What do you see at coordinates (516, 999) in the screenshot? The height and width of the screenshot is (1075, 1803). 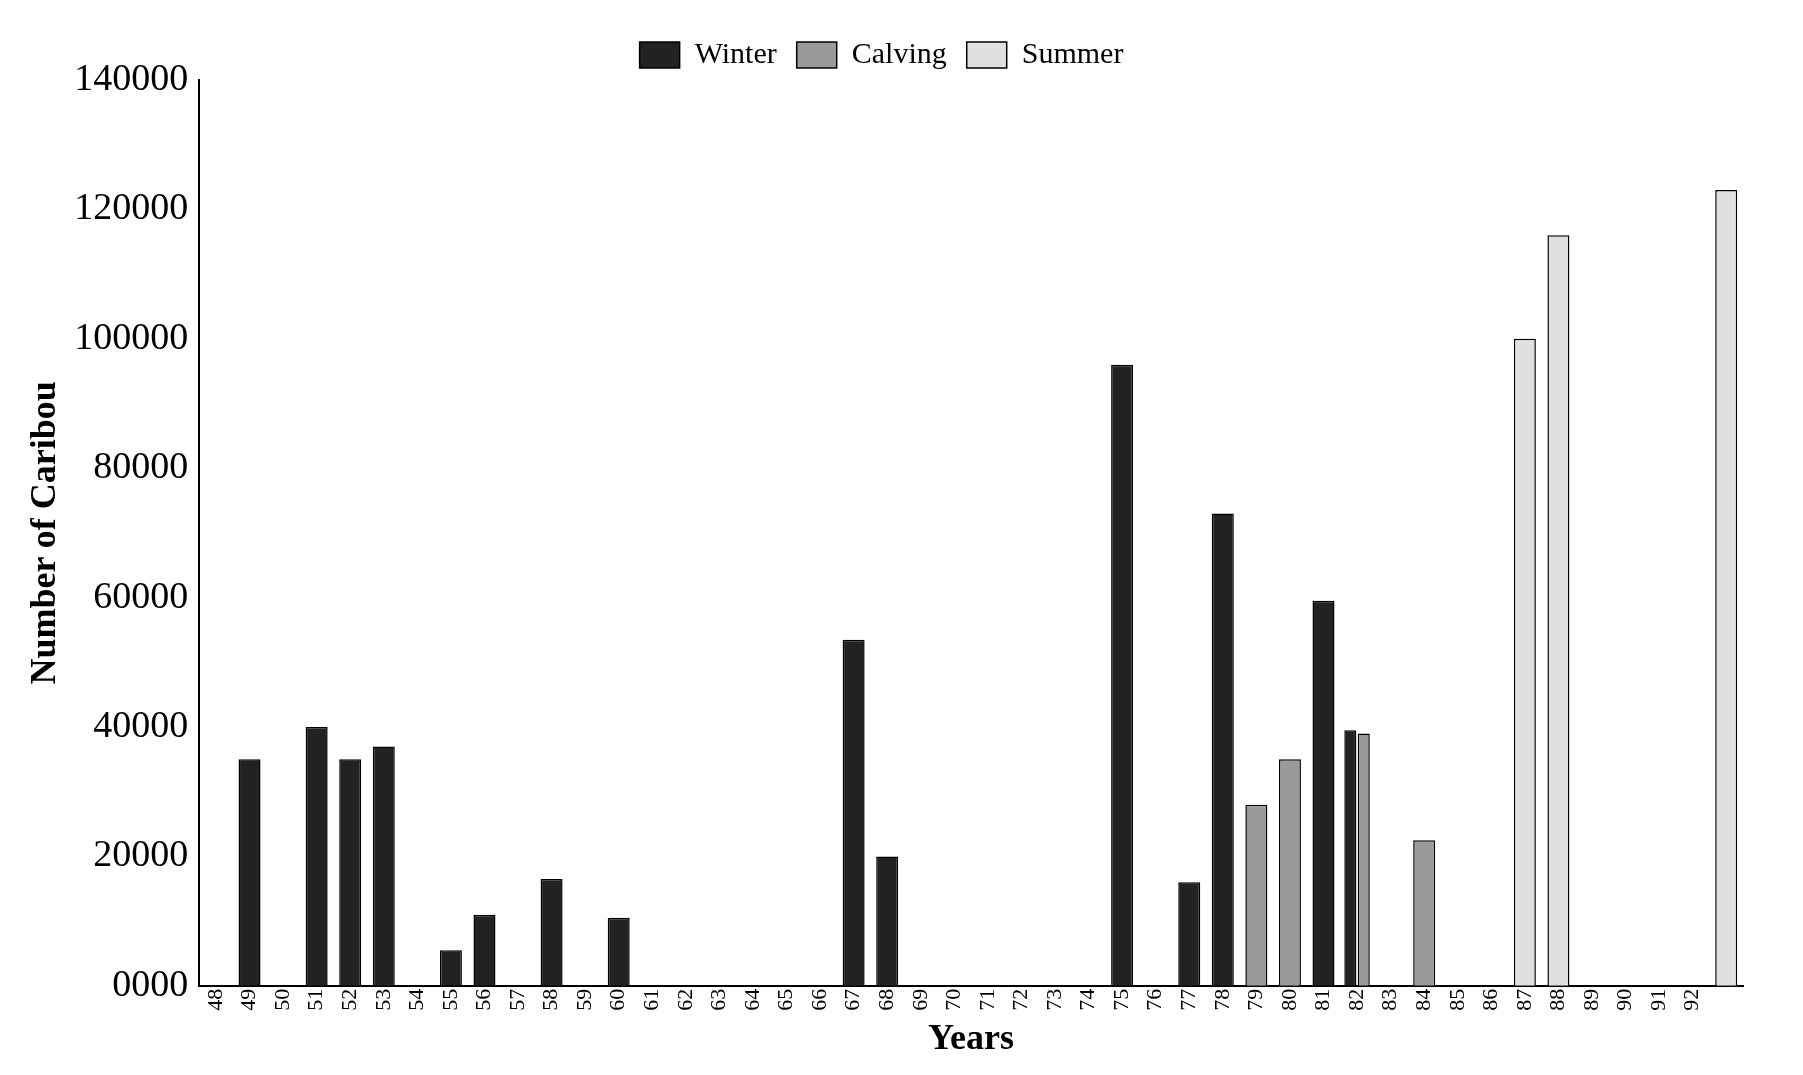 I see `x-tick-label: 57` at bounding box center [516, 999].